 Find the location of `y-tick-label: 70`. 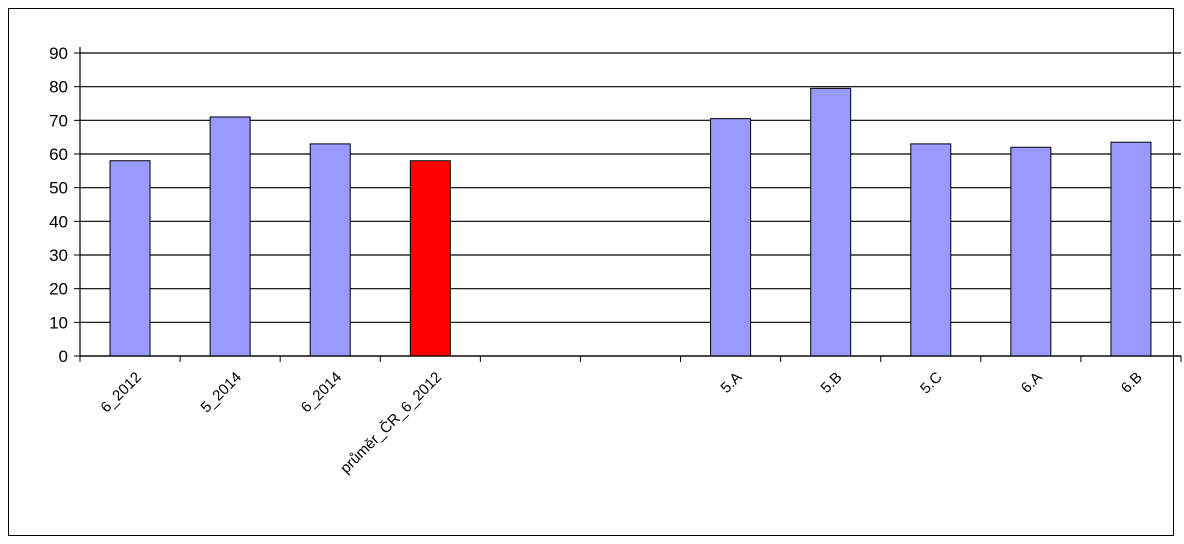

y-tick-label: 70 is located at coordinates (58, 120).